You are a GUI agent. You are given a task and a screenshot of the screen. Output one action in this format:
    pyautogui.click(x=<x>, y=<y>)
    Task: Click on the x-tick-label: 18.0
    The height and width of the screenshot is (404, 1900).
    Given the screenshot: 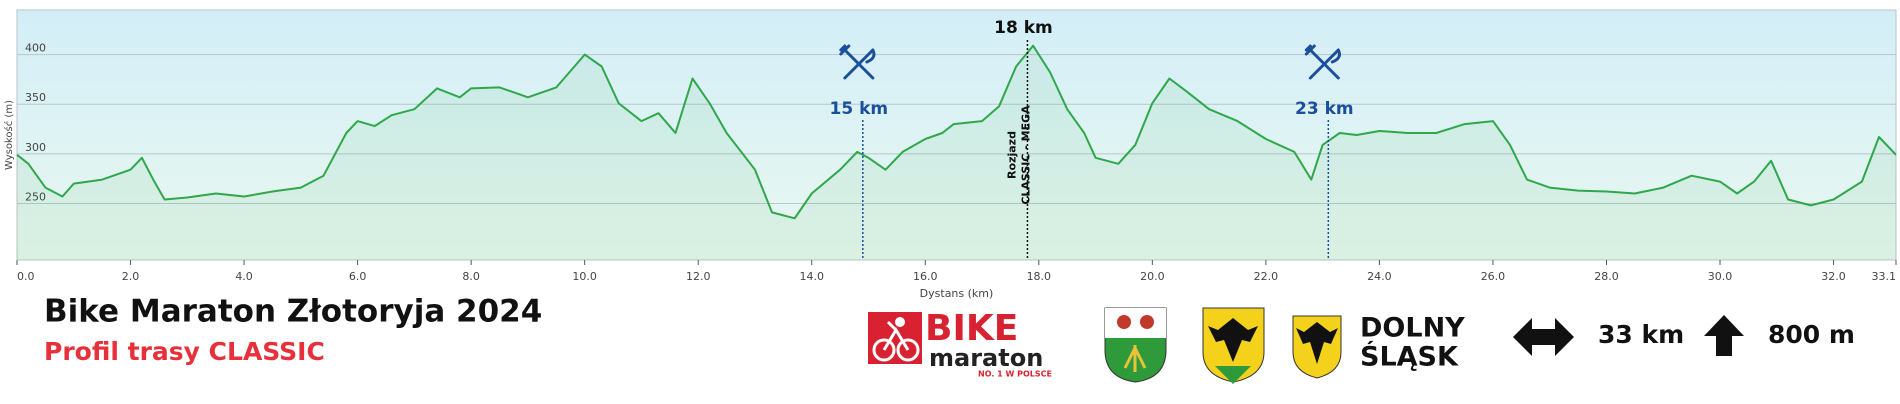 What is the action you would take?
    pyautogui.click(x=1039, y=276)
    